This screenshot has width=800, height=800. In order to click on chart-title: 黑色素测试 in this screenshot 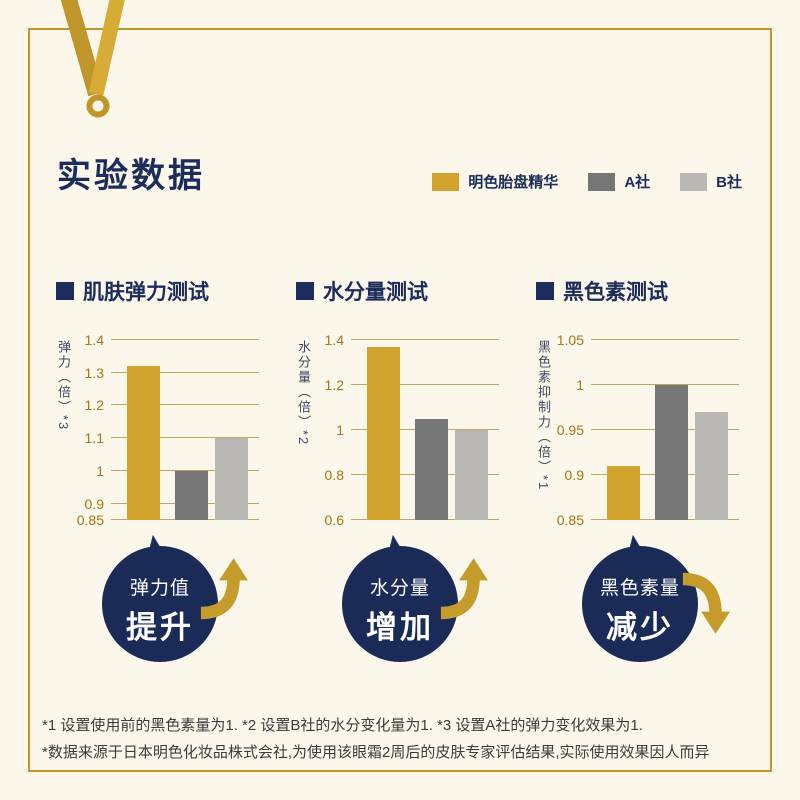, I will do `click(615, 292)`.